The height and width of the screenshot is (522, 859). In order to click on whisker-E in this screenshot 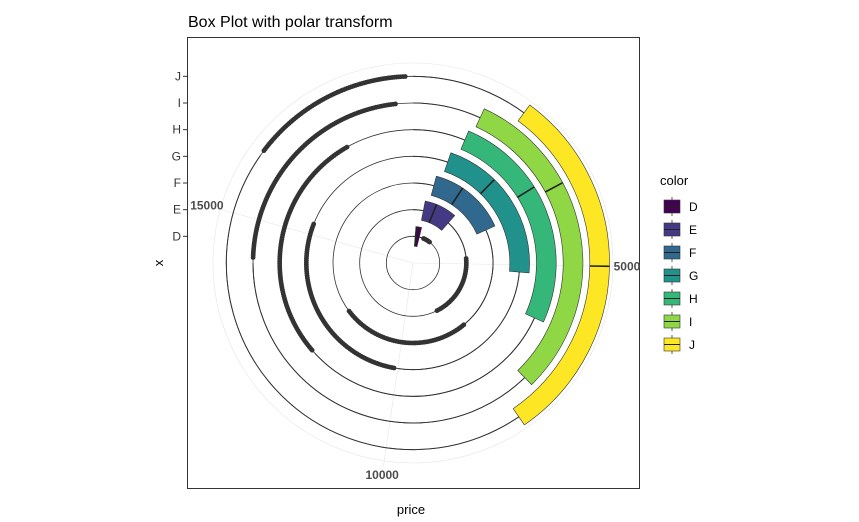, I will do `click(439, 233)`.